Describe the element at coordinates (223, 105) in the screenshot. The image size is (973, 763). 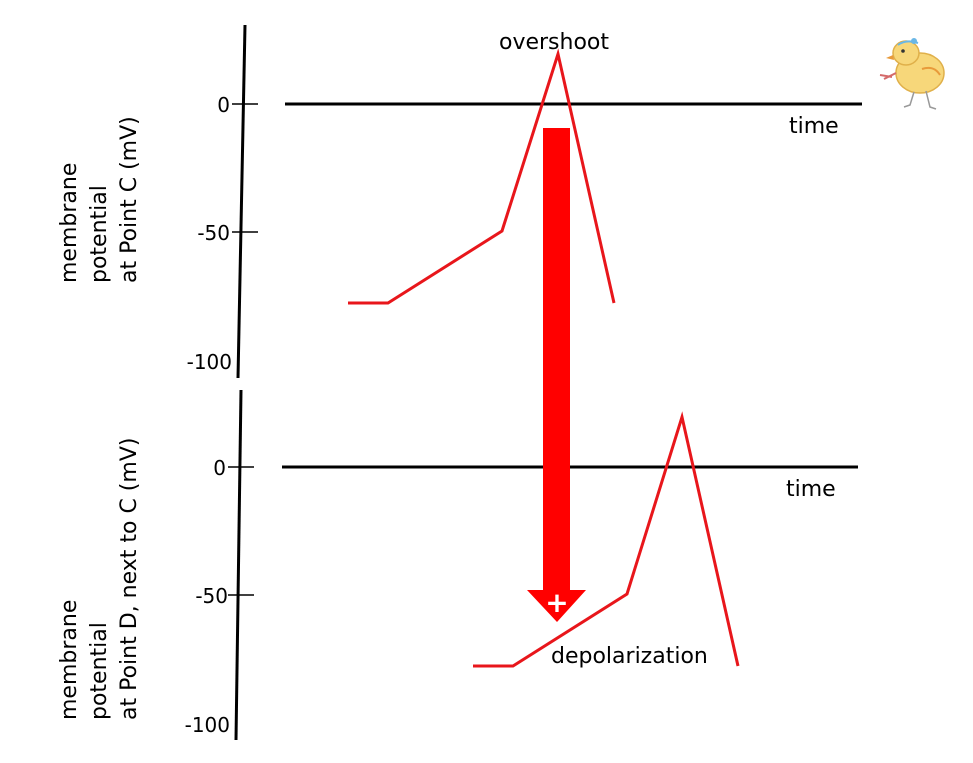
I see `top-tick-label-0: 0` at that location.